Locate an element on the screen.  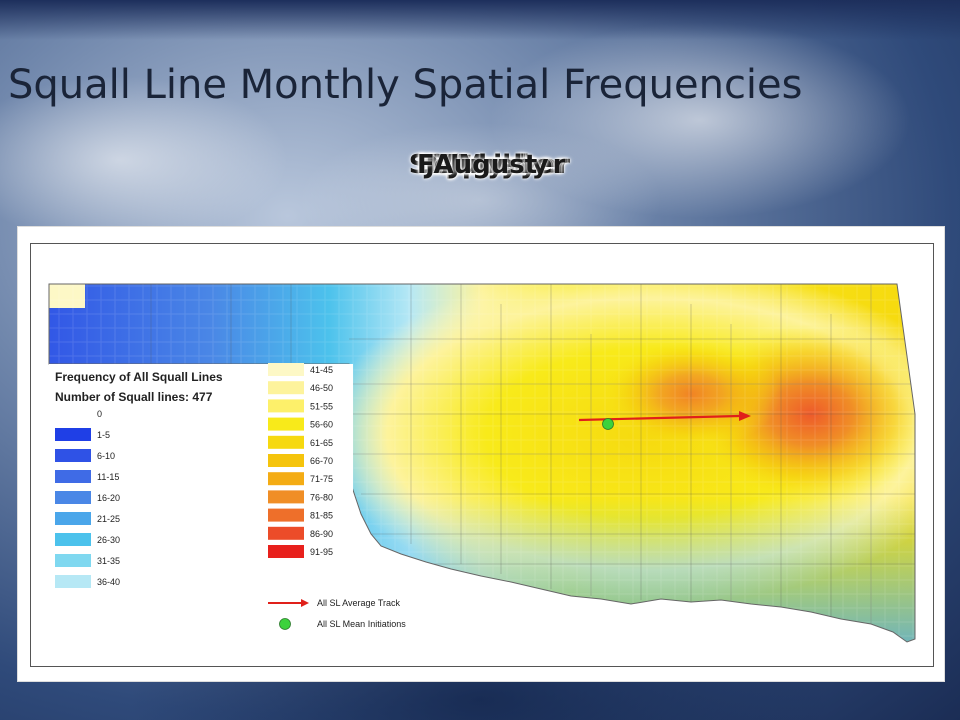
legend-right-label-8: 81-85 is located at coordinates (321, 516).